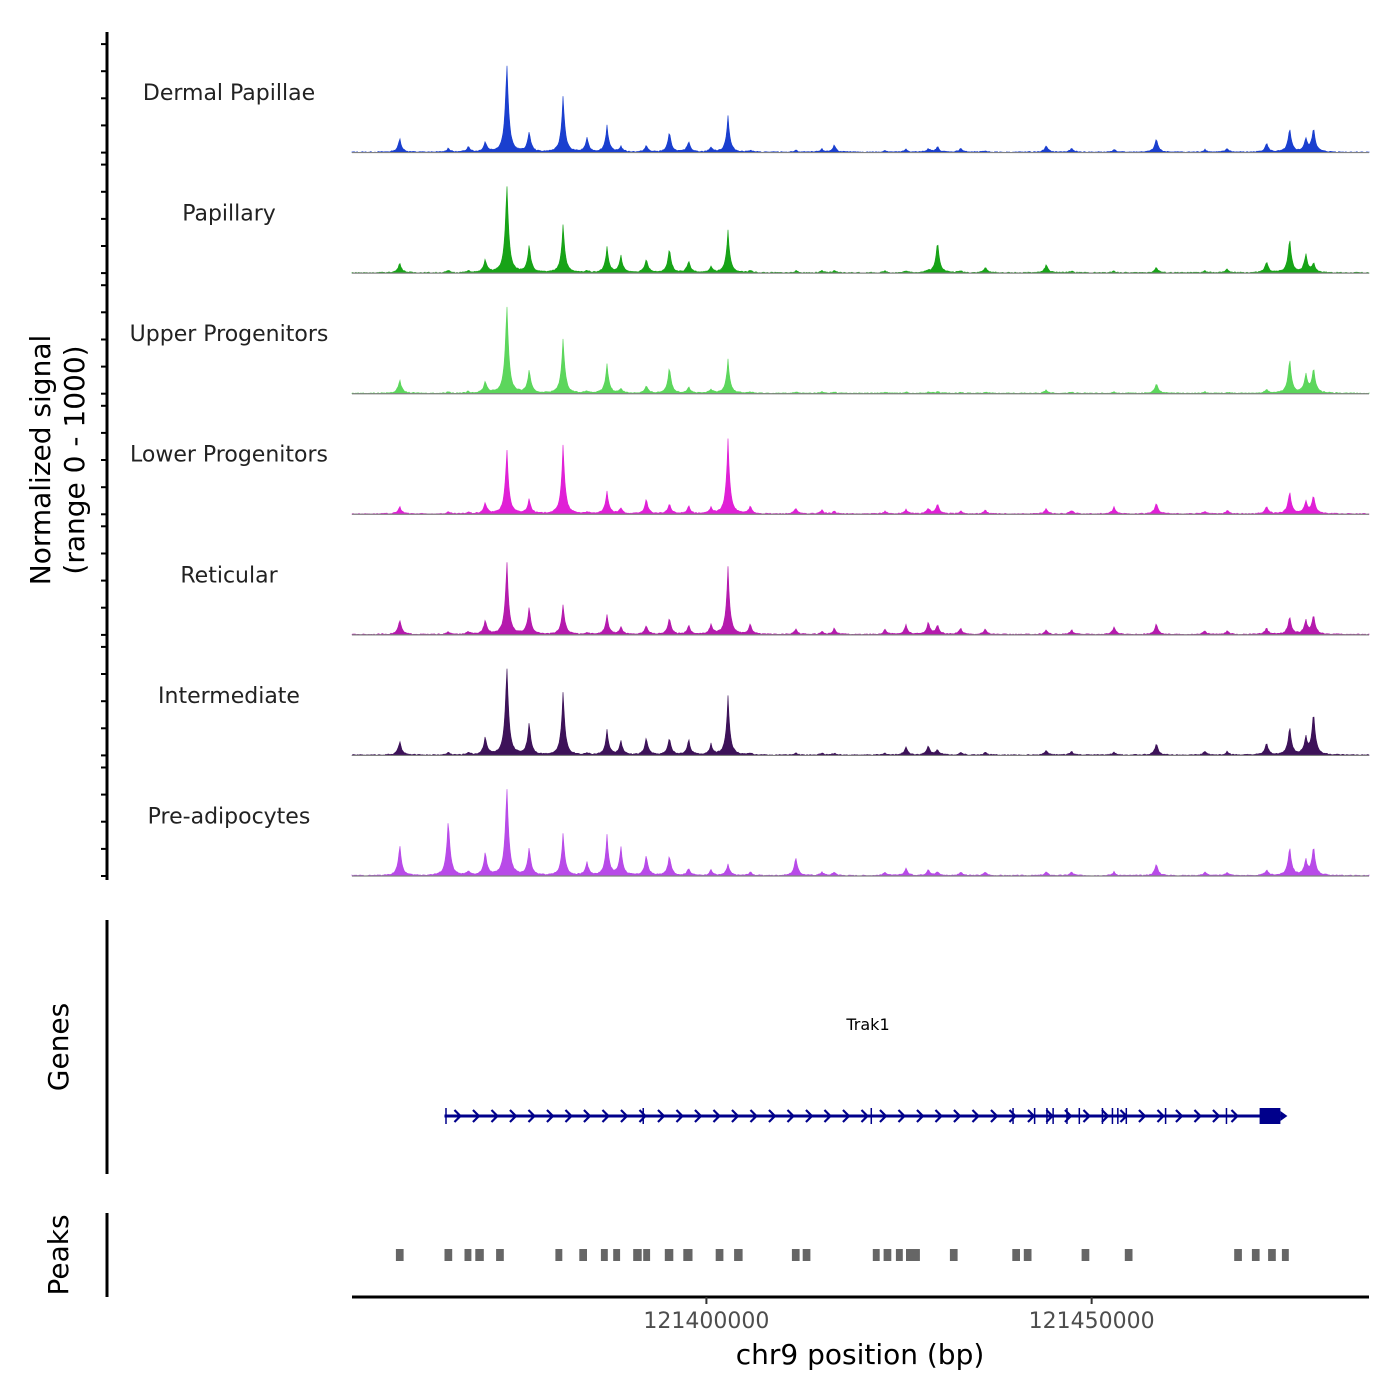 The width and height of the screenshot is (1400, 1400). What do you see at coordinates (229, 696) in the screenshot?
I see `track-label: Intermediate` at bounding box center [229, 696].